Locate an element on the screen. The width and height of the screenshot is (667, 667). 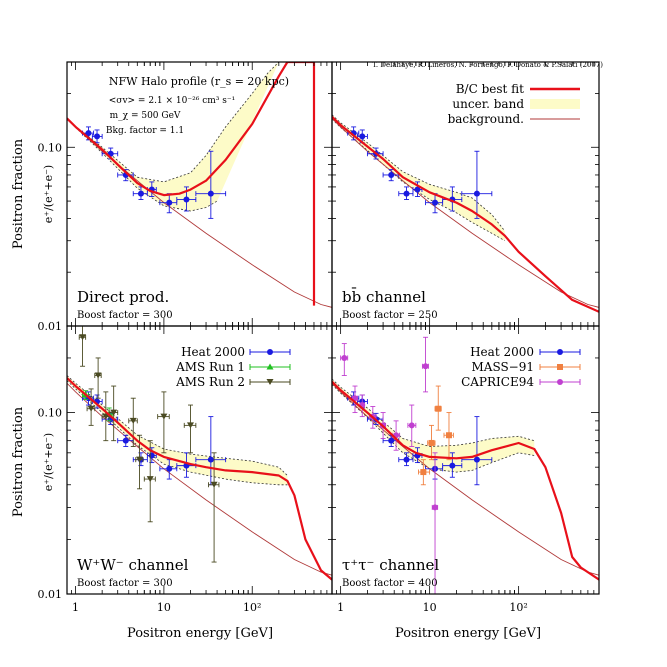
boost-label: Boost factor = 400 is located at coordinates (390, 583).